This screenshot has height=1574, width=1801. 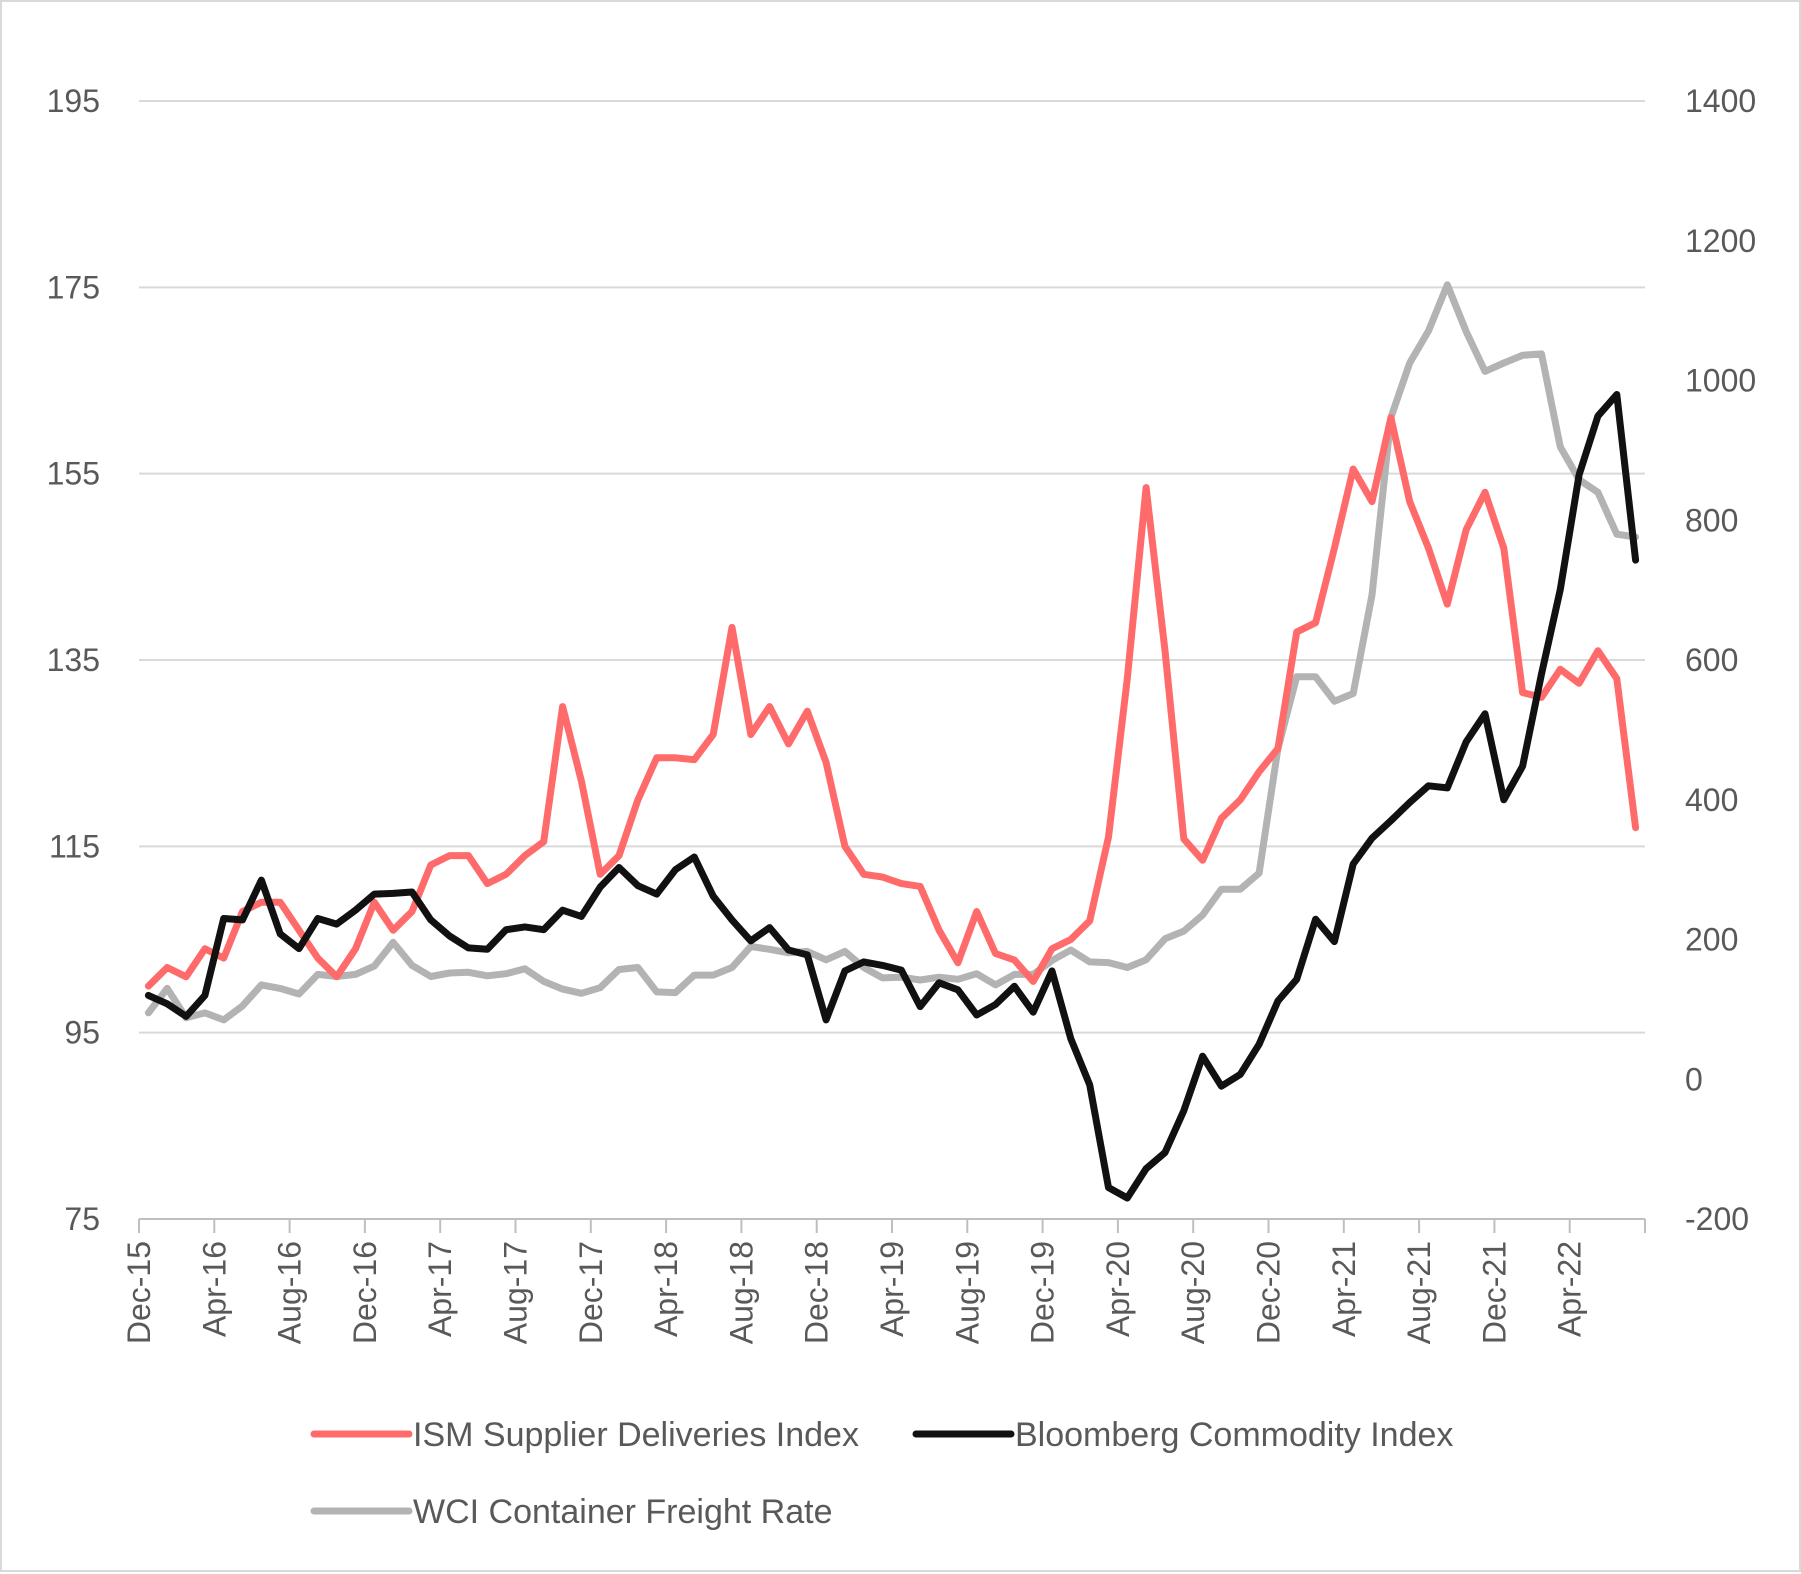 What do you see at coordinates (1717, 1219) in the screenshot?
I see `y-right-tick-label: -200` at bounding box center [1717, 1219].